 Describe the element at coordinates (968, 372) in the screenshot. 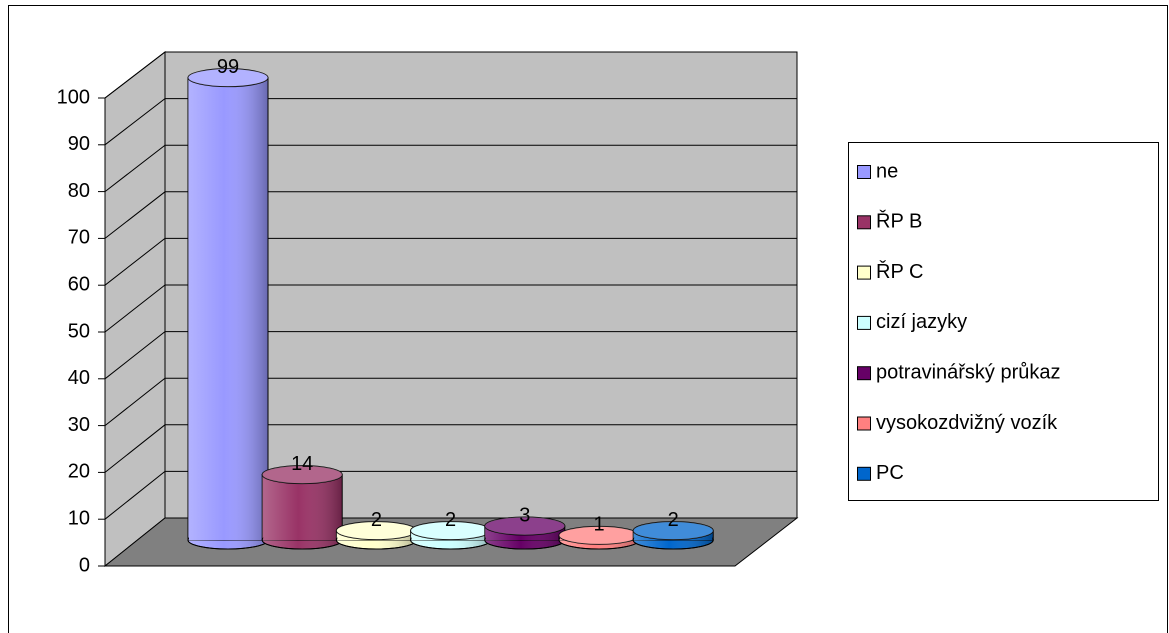

I see `legend-label: potravinářský průkaz` at that location.